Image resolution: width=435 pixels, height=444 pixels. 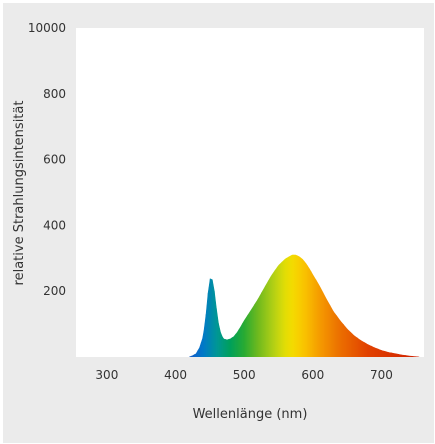 I want to click on x-axis-title: Wellenlänge (nm), so click(x=250, y=414).